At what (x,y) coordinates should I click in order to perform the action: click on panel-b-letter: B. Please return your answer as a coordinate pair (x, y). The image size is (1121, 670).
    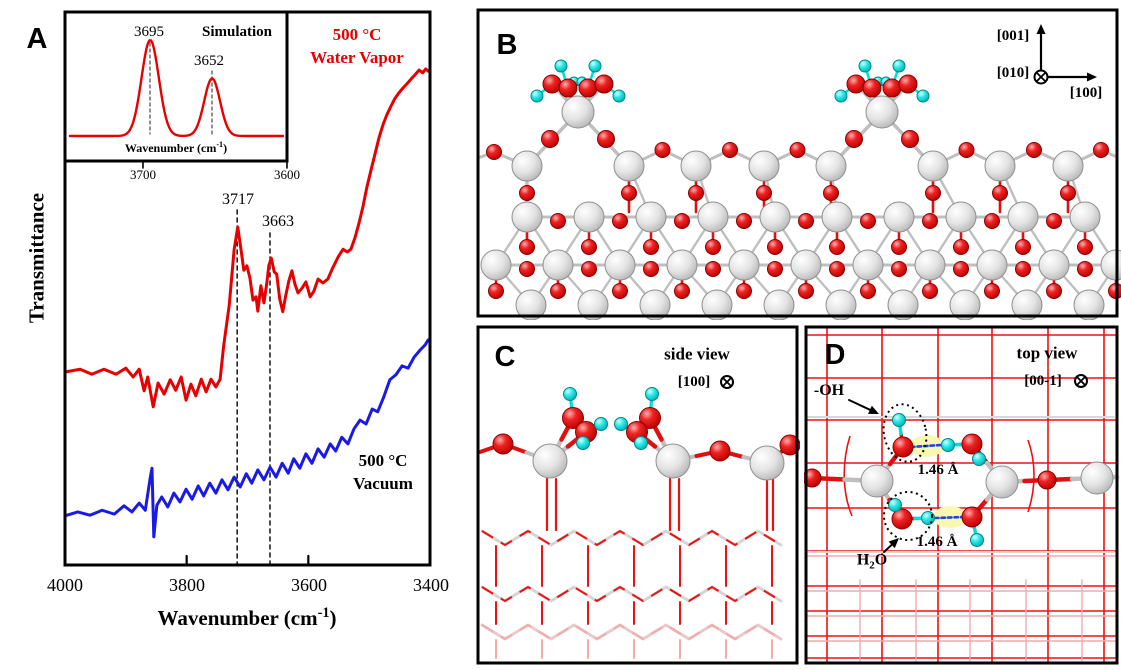
    Looking at the image, I should click on (507, 45).